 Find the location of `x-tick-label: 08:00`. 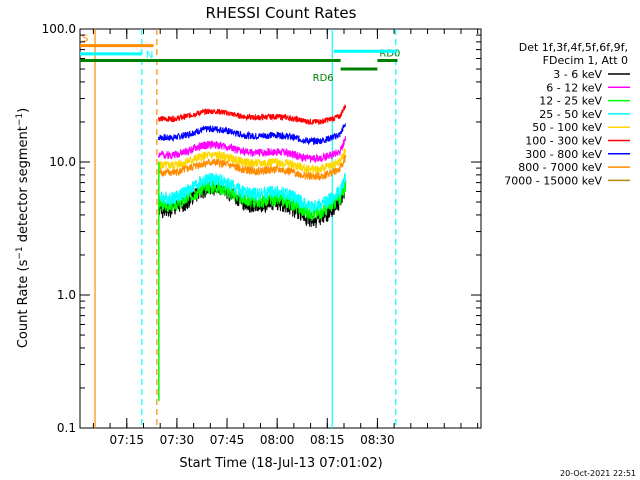

x-tick-label: 08:00 is located at coordinates (277, 440).